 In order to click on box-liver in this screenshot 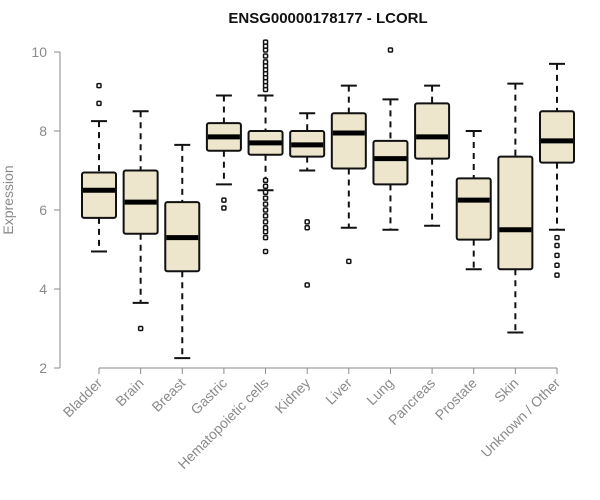, I will do `click(348, 174)`.